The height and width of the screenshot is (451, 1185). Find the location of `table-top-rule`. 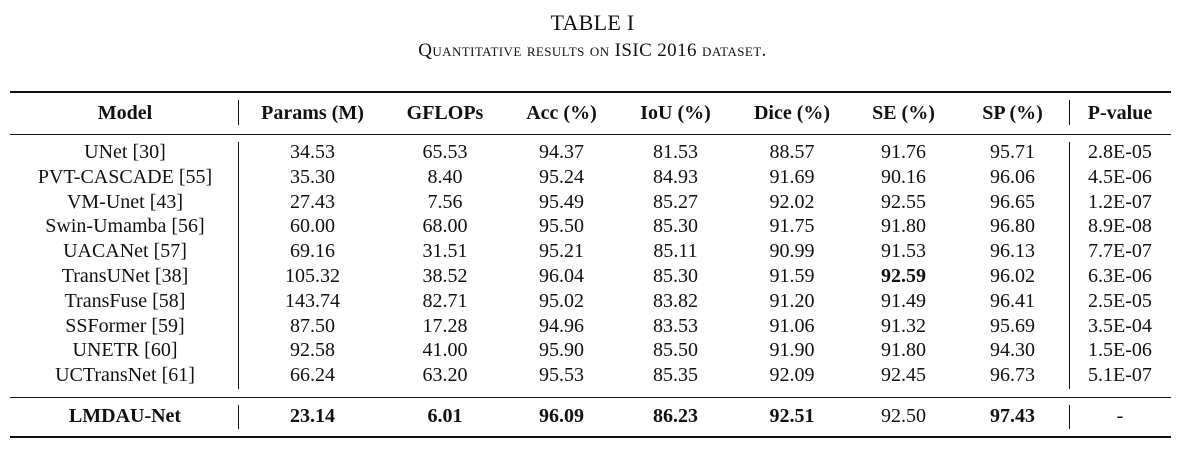

table-top-rule is located at coordinates (590, 92).